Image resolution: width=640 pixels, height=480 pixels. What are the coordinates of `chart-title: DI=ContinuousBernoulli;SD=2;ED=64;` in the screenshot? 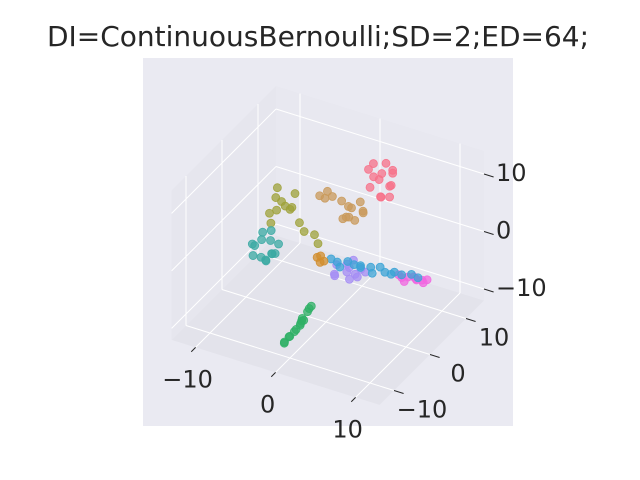 It's located at (318, 36).